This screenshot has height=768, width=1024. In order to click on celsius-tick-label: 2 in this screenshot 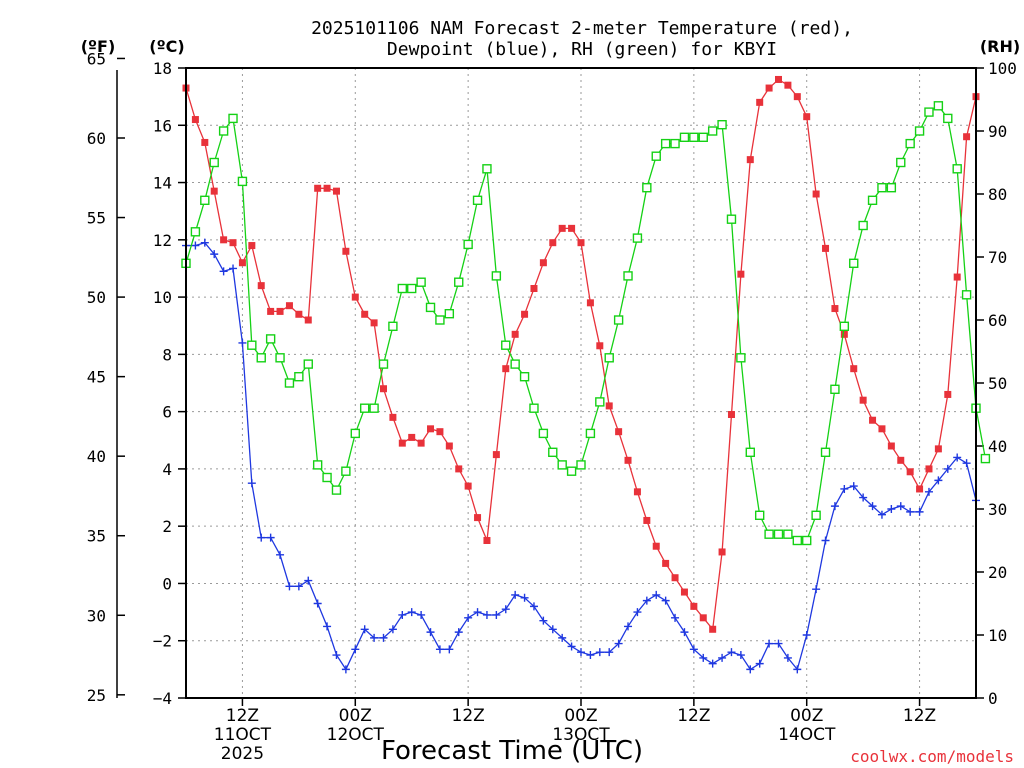, I will do `click(167, 526)`.